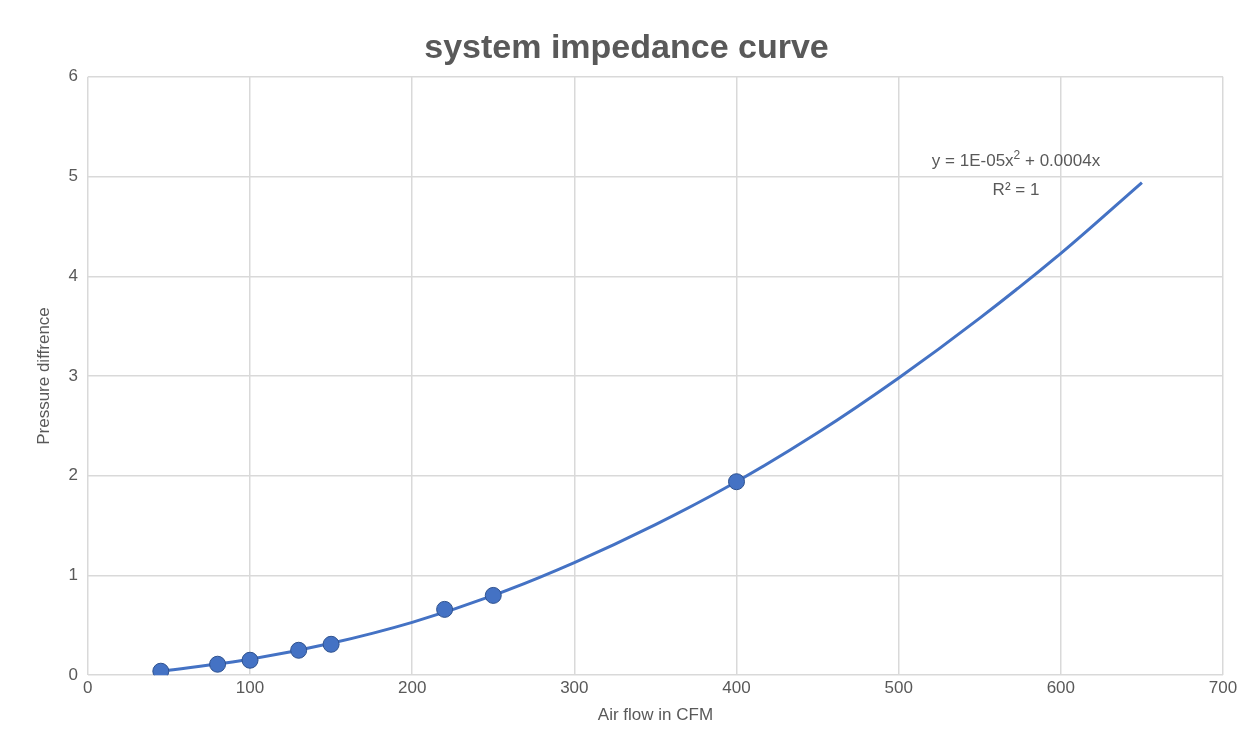 Image resolution: width=1253 pixels, height=750 pixels. What do you see at coordinates (88, 688) in the screenshot?
I see `x-tick-label: 0` at bounding box center [88, 688].